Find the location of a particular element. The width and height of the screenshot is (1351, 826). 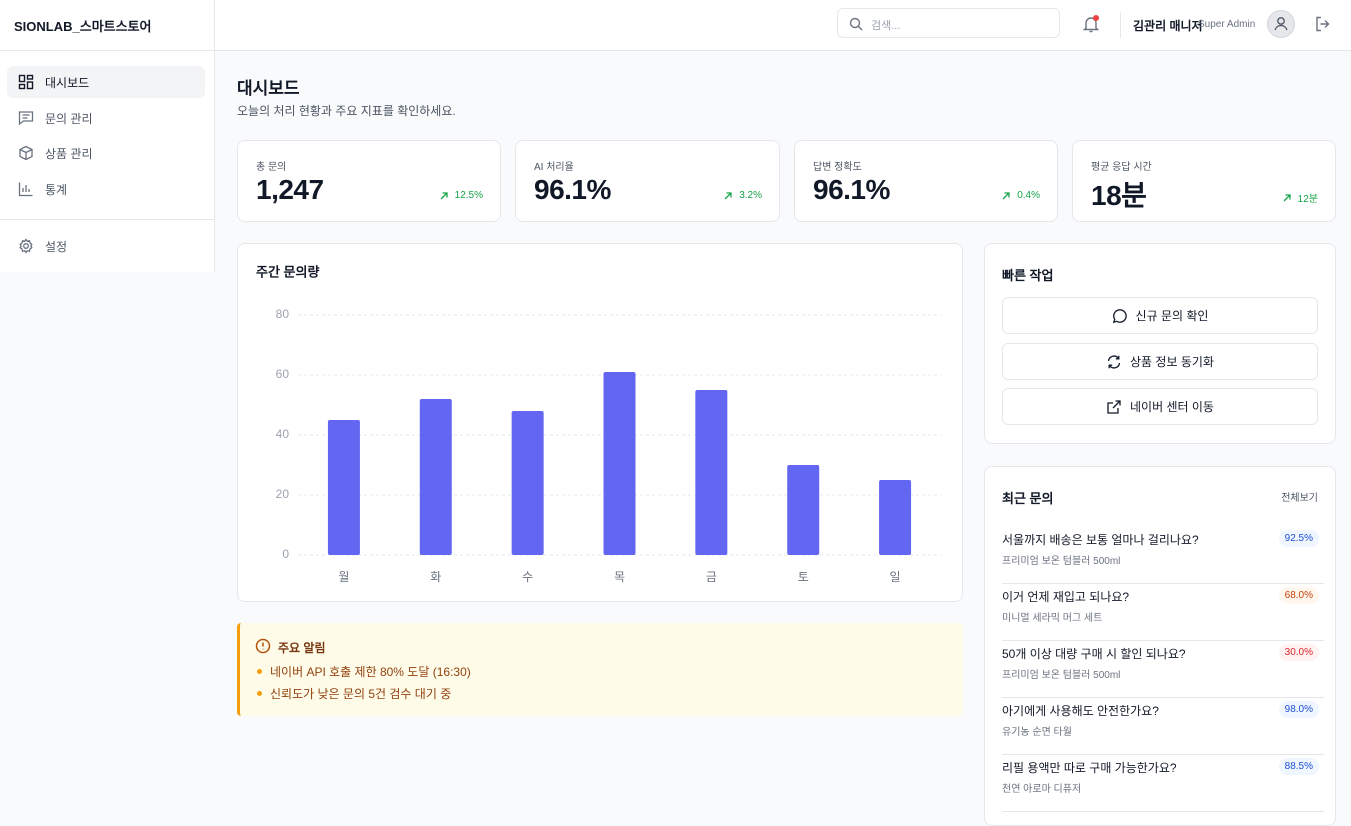

chart-title: 주간 문의량 is located at coordinates (287, 271).